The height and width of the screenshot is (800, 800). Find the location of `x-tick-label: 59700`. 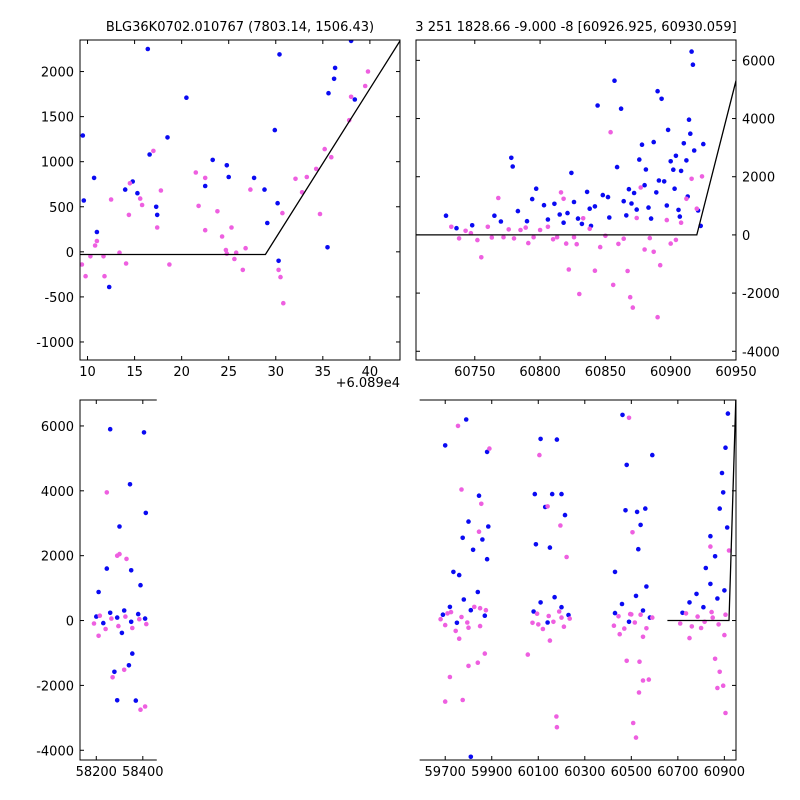

x-tick-label: 59700 is located at coordinates (445, 772).